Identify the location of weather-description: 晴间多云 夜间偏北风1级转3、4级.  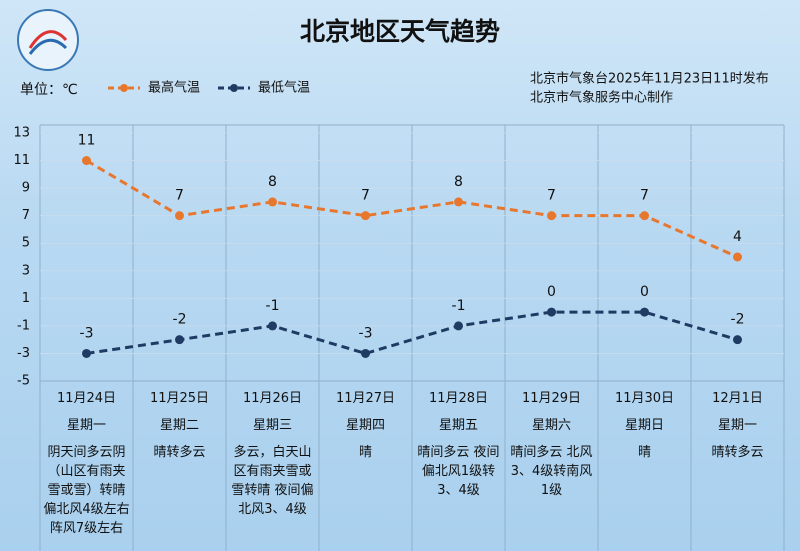
(458, 471).